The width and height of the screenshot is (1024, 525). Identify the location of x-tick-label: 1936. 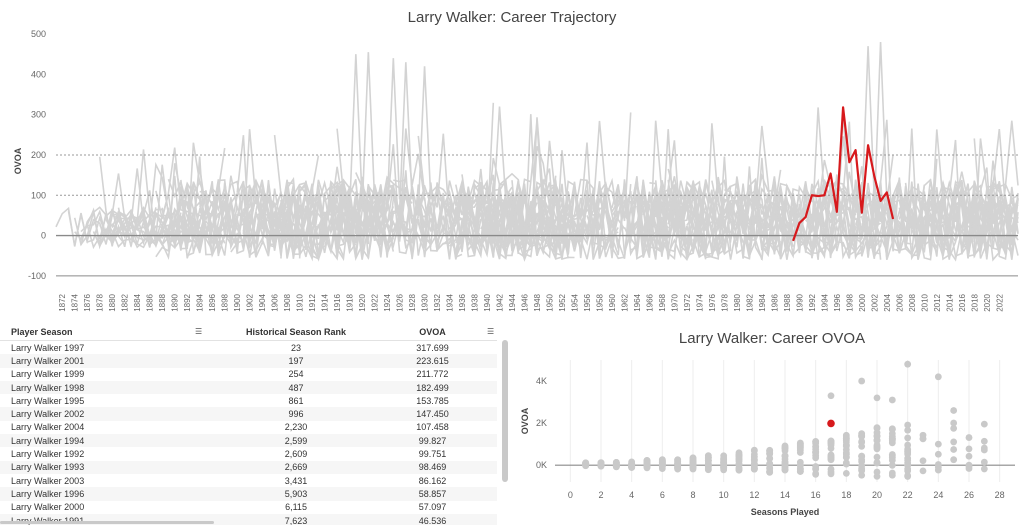
(462, 302).